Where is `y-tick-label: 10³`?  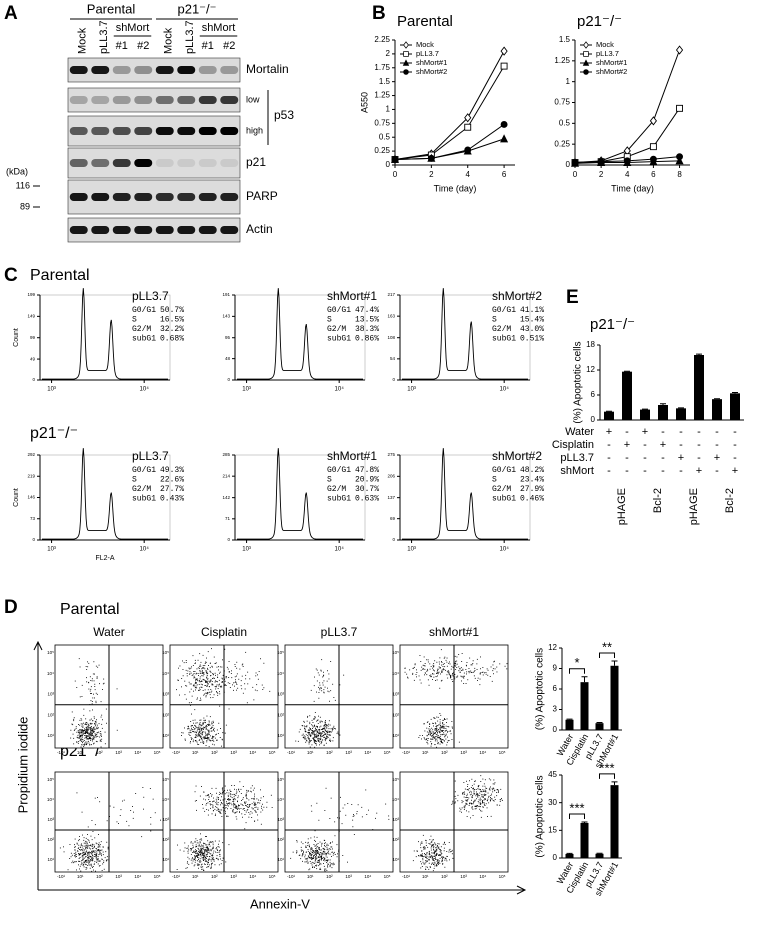 y-tick-label: 10³ is located at coordinates (165, 694).